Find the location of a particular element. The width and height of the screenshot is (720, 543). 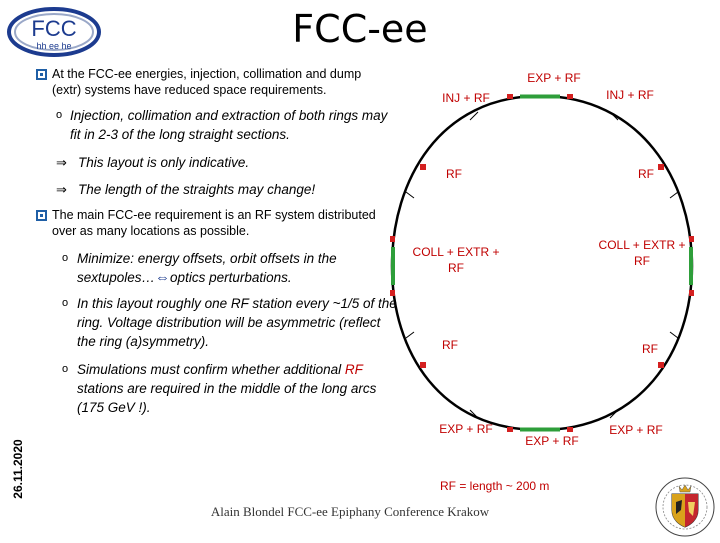

label-rf-right-lower: RF is located at coordinates (650, 349).